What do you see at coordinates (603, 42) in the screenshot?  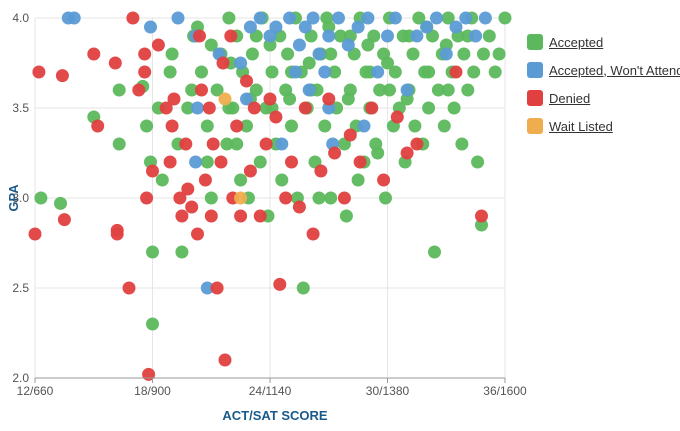 I see `legend-item-accepted: Accepted` at bounding box center [603, 42].